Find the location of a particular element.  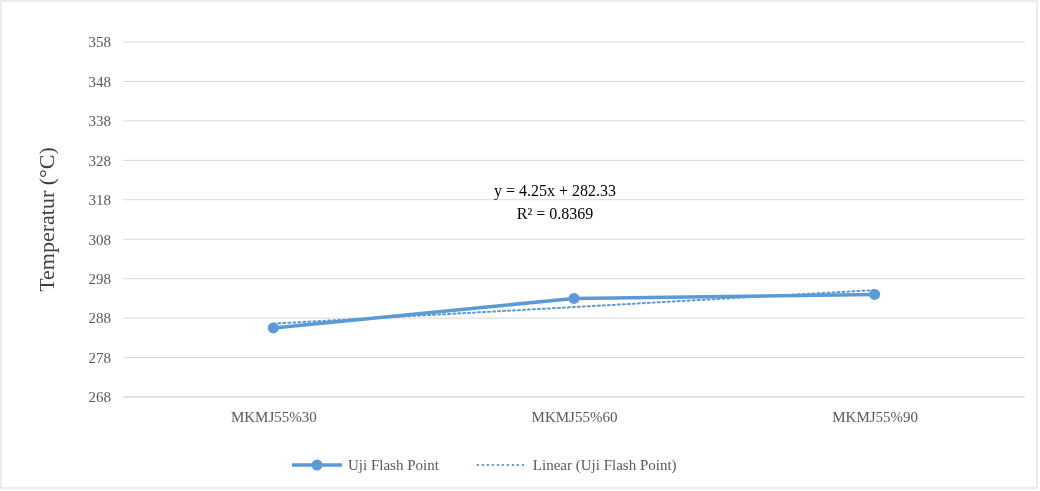

y-tick-label: 298 is located at coordinates (99, 278).